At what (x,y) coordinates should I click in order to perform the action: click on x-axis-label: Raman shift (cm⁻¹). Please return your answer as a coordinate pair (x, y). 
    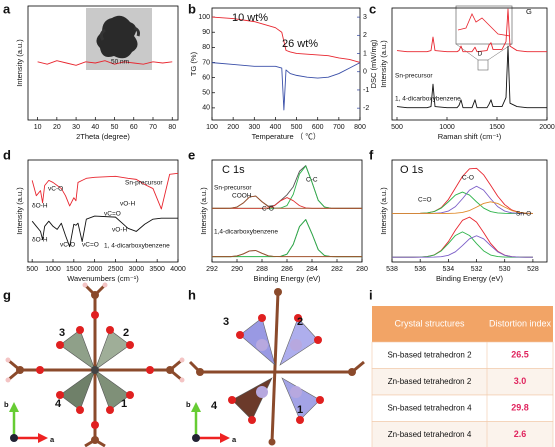
    Looking at the image, I should click on (470, 136).